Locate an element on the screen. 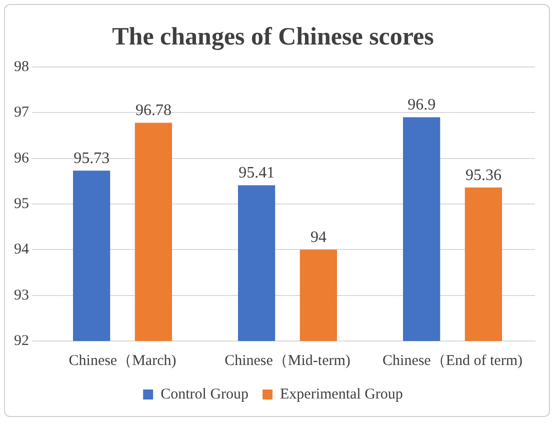  y-tick-label: 96 is located at coordinates (22, 158).